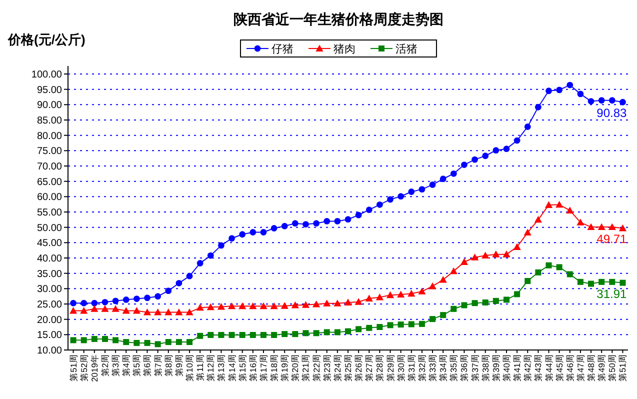 The image size is (637, 399). Describe the element at coordinates (49, 351) in the screenshot. I see `y-tick-label: 10.00` at that location.